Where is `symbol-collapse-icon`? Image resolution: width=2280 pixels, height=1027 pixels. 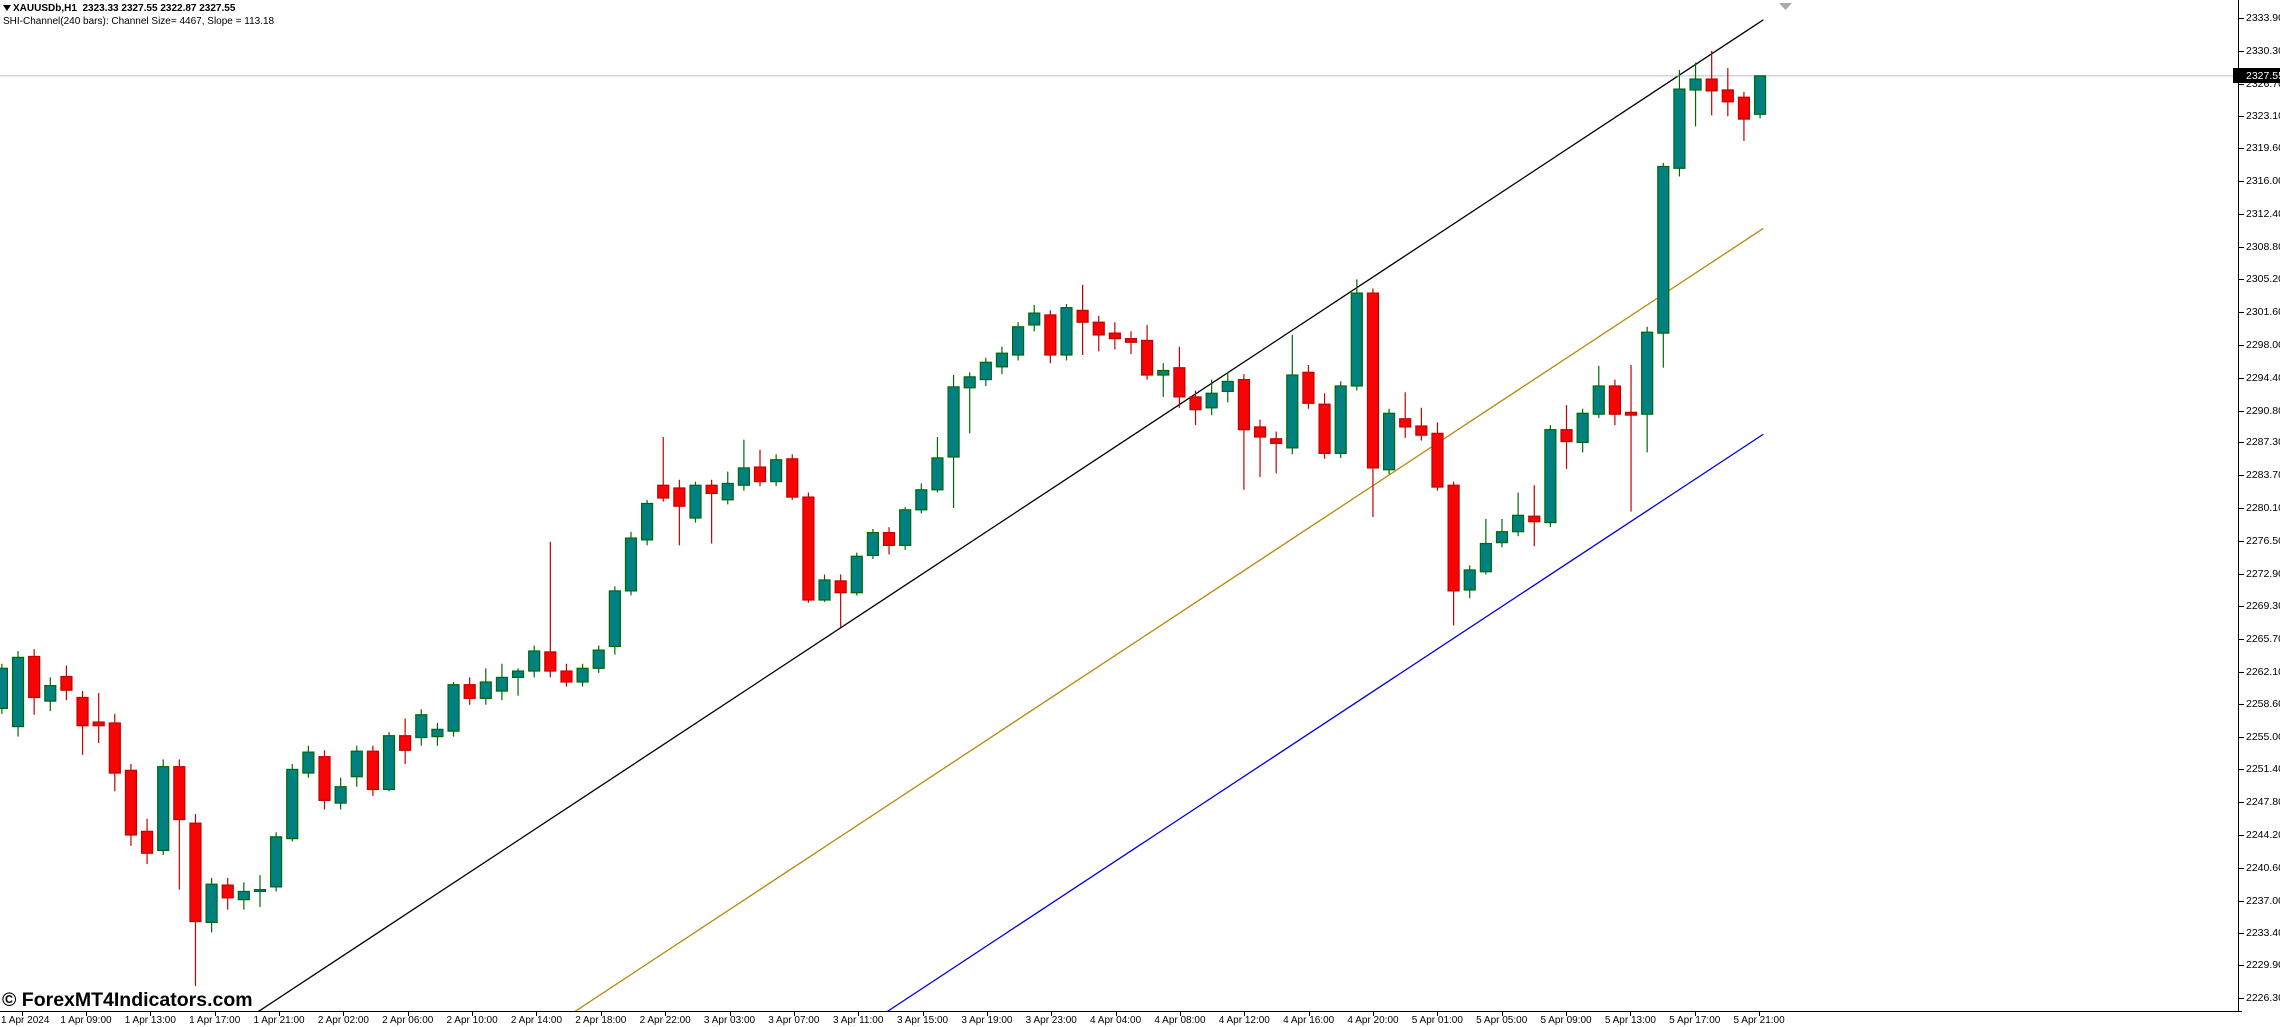
symbol-collapse-icon is located at coordinates (7, 8).